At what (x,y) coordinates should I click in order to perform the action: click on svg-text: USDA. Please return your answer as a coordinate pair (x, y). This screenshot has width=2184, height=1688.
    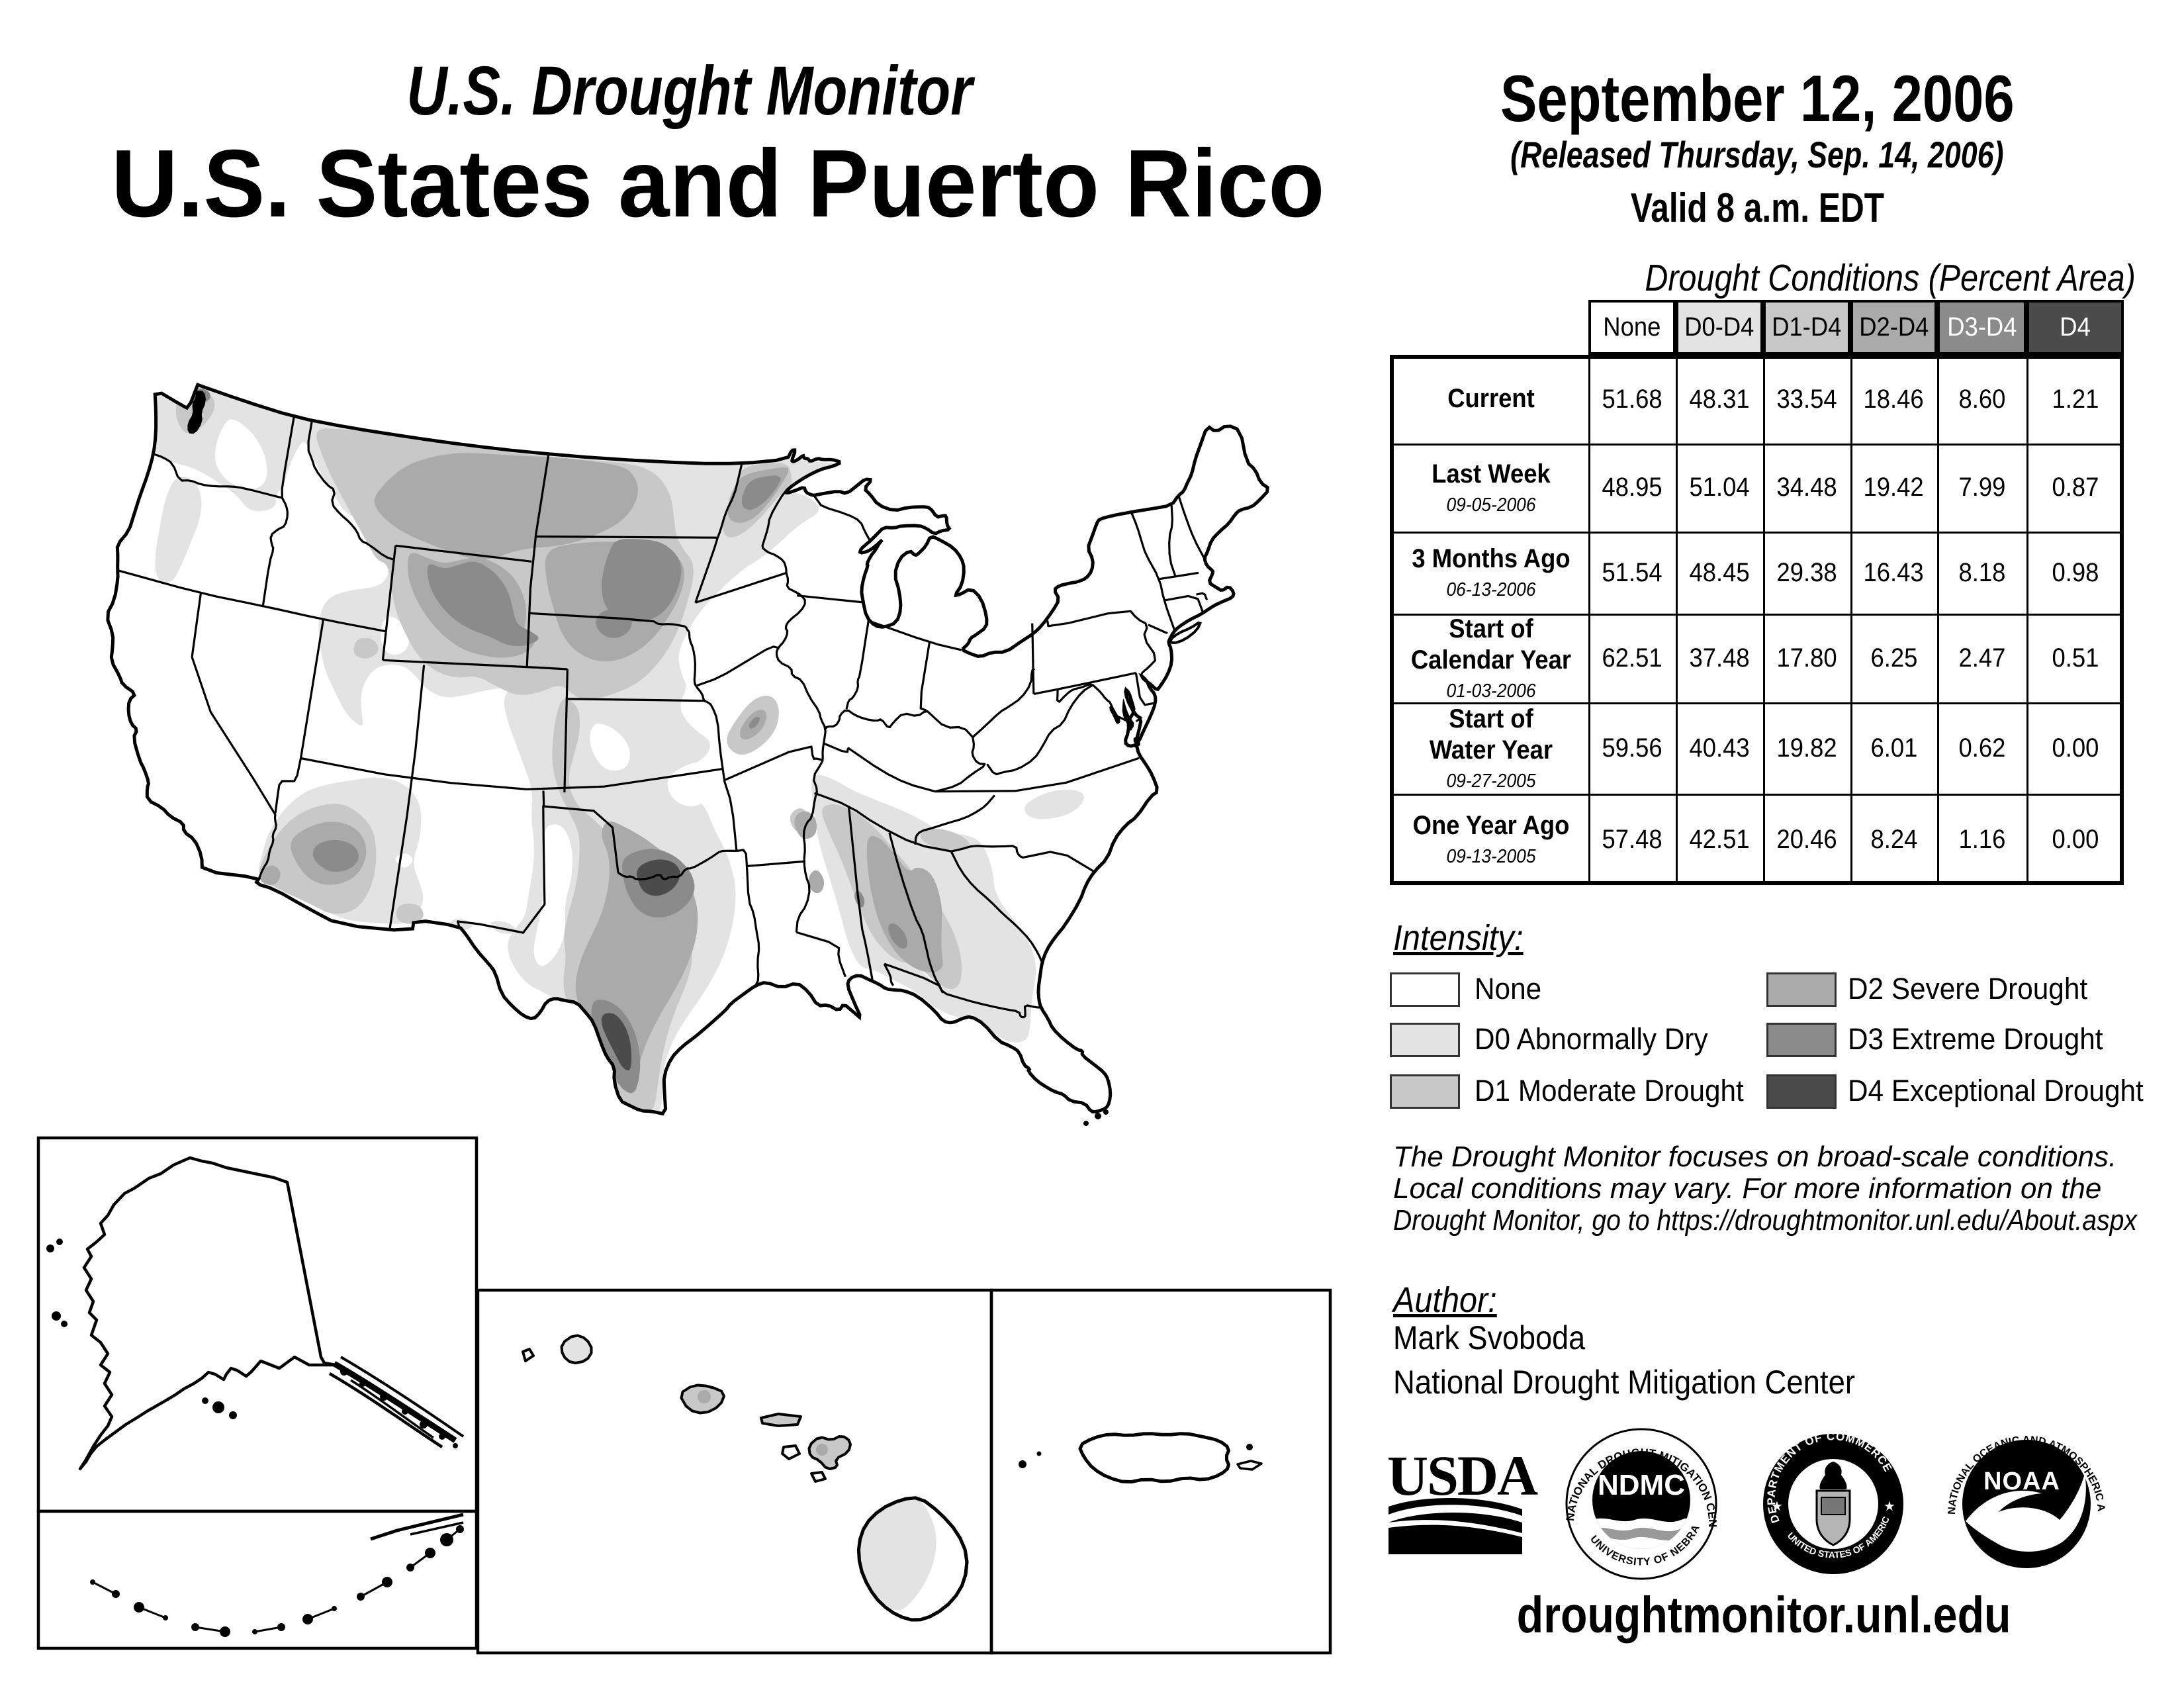
    Looking at the image, I should click on (1462, 1475).